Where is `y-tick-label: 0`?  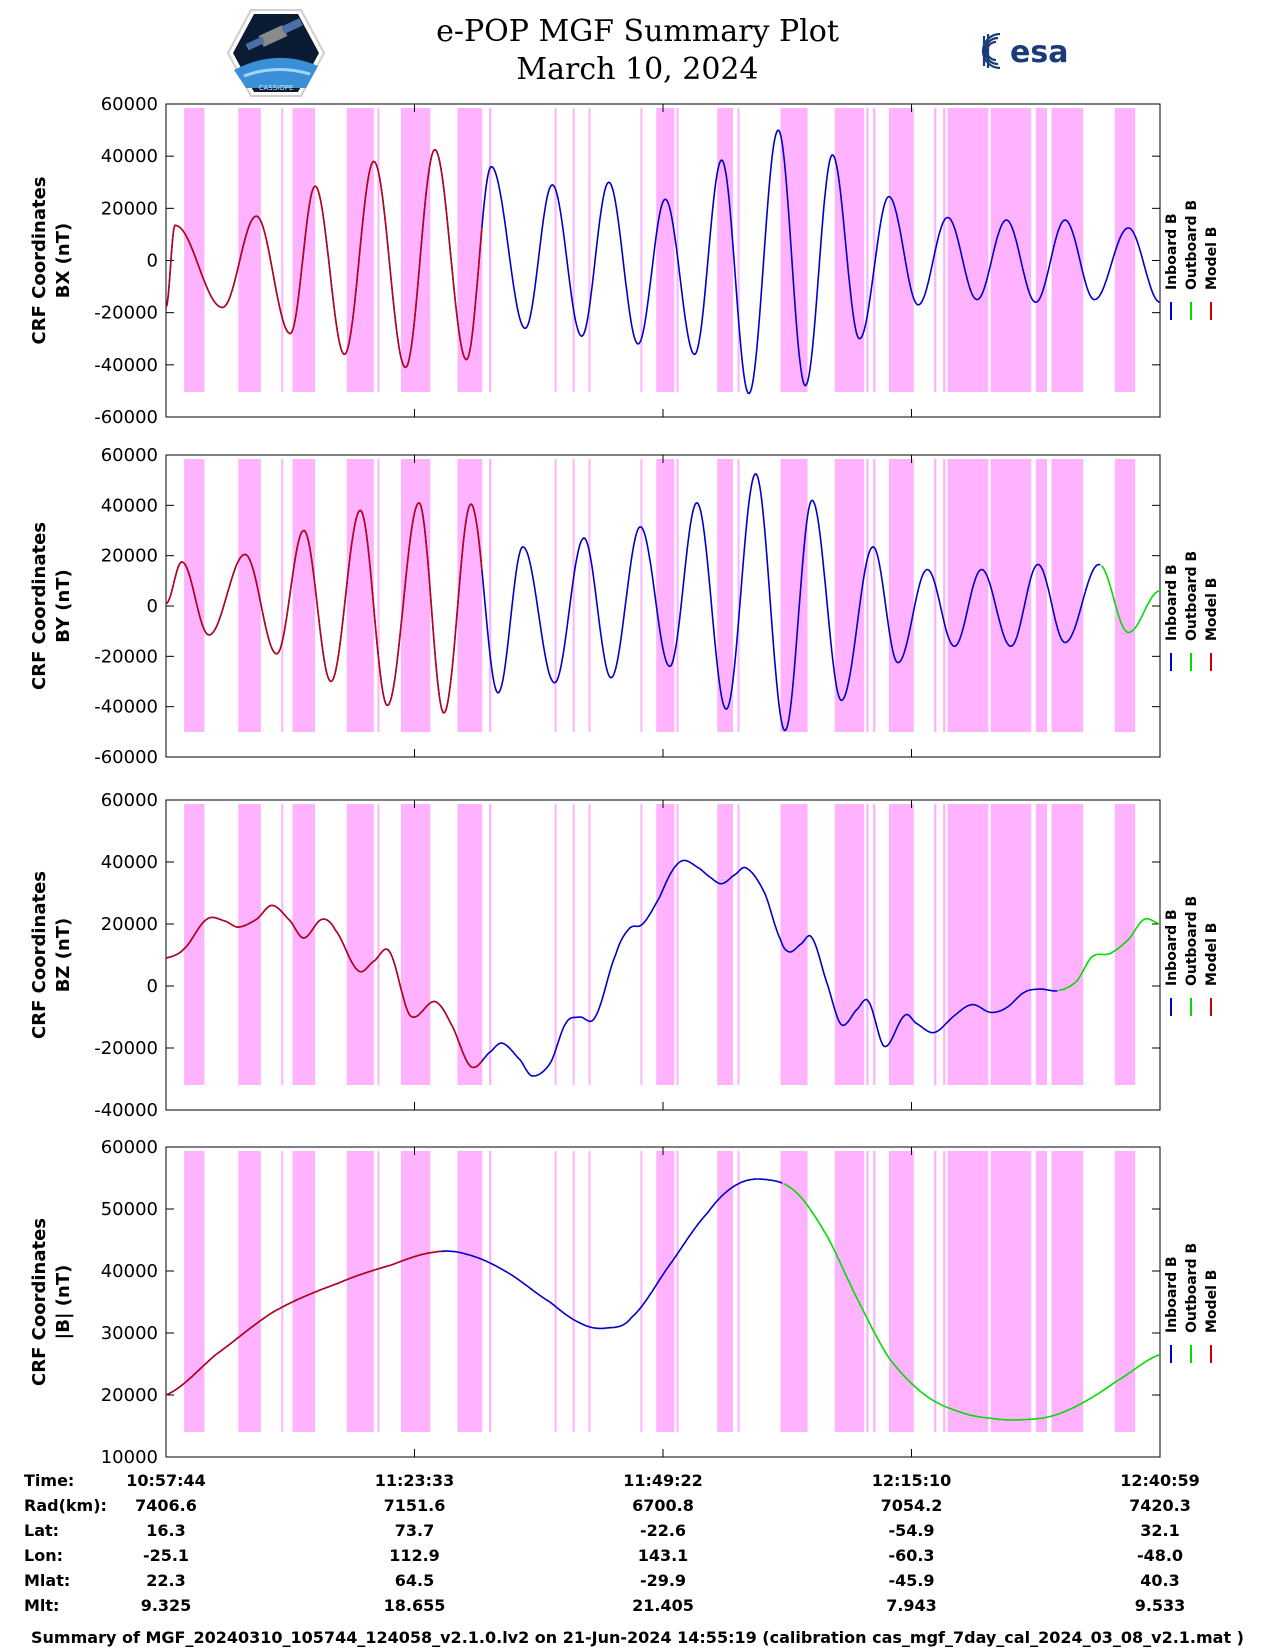
y-tick-label: 0 is located at coordinates (152, 606).